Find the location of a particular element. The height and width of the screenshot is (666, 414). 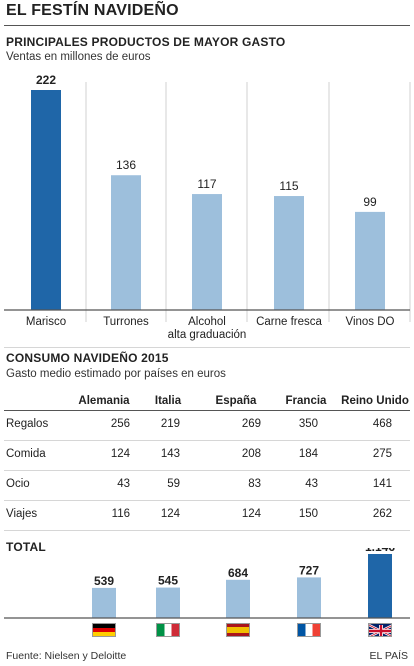

category-label: alta graduación is located at coordinates (207, 335).